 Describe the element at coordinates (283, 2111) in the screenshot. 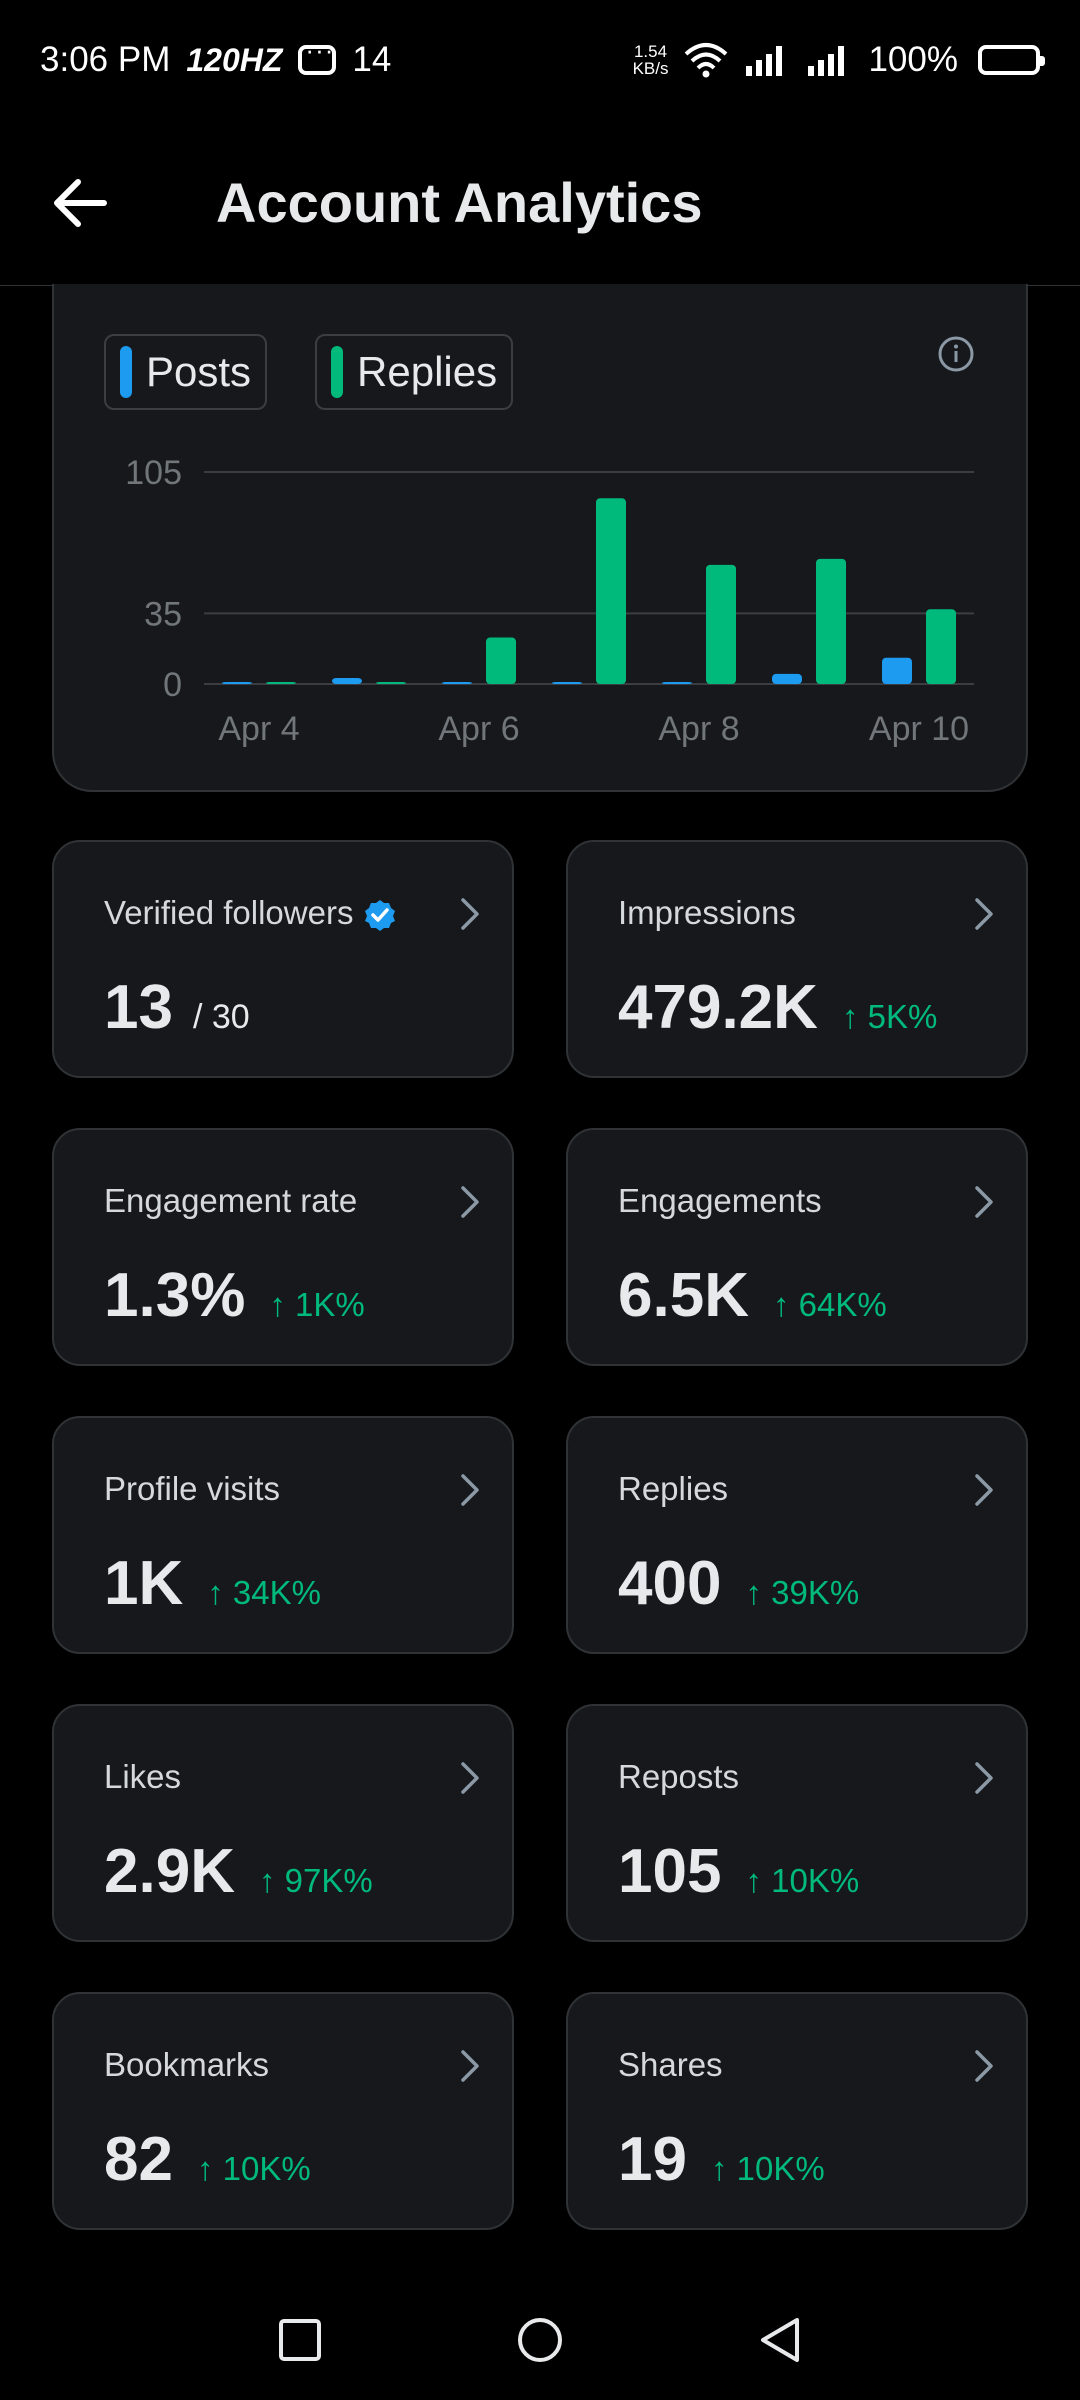

I see `stat-card: Bookmarks 82 ↑ 10K%` at that location.